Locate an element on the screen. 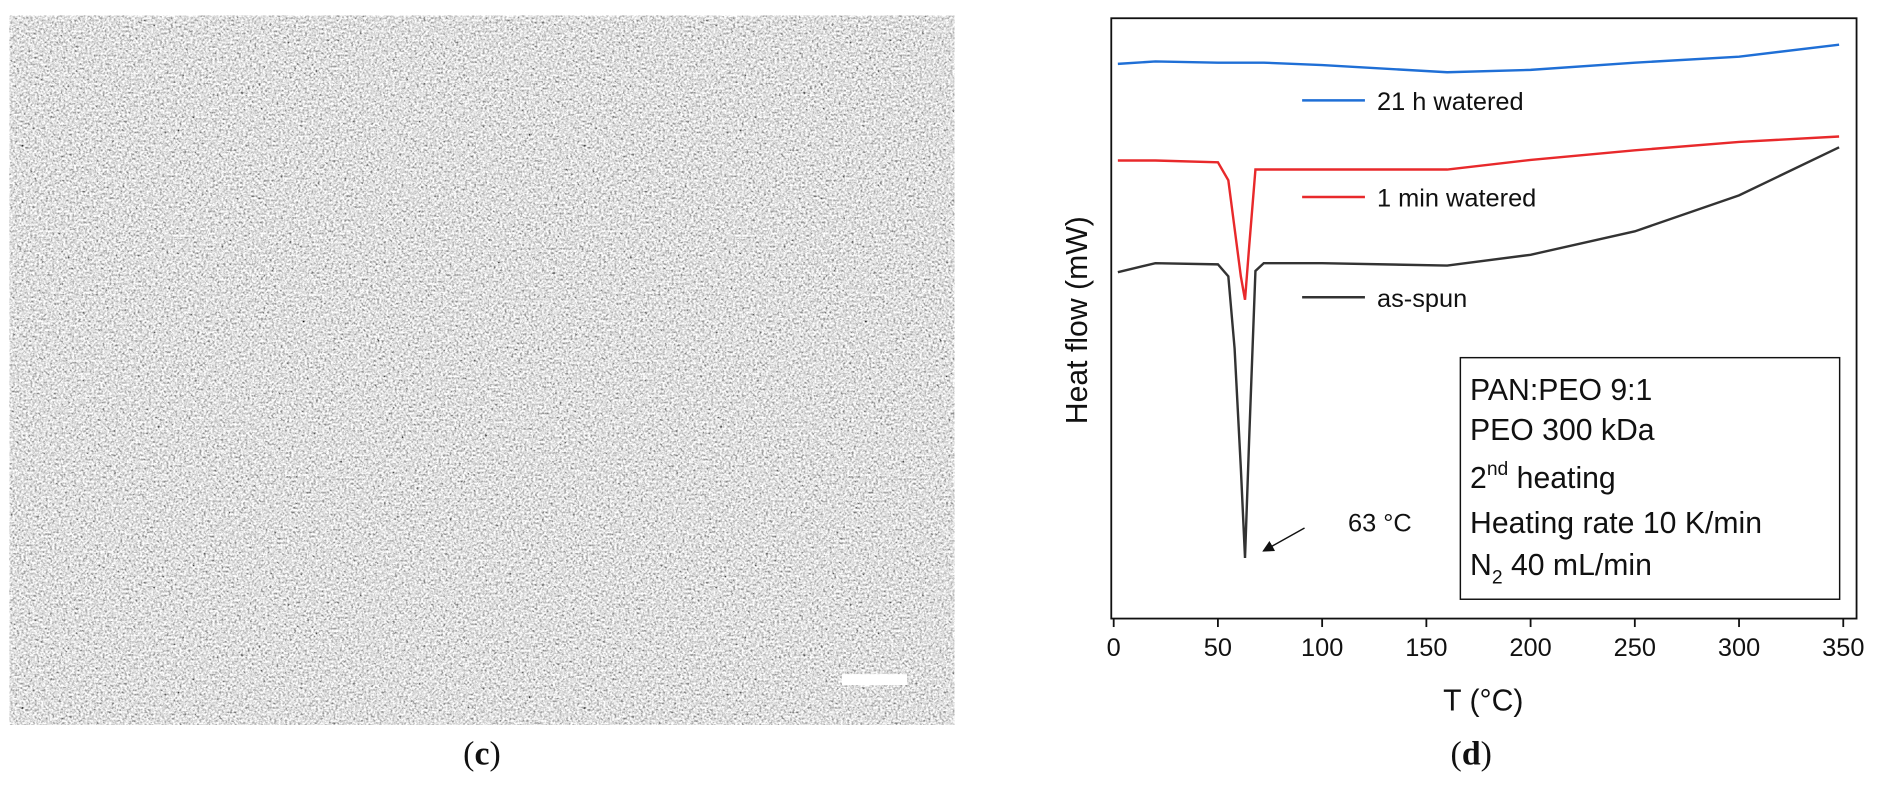 Image resolution: width=1894 pixels, height=789 pixels. panel-label: (d) is located at coordinates (1471, 754).